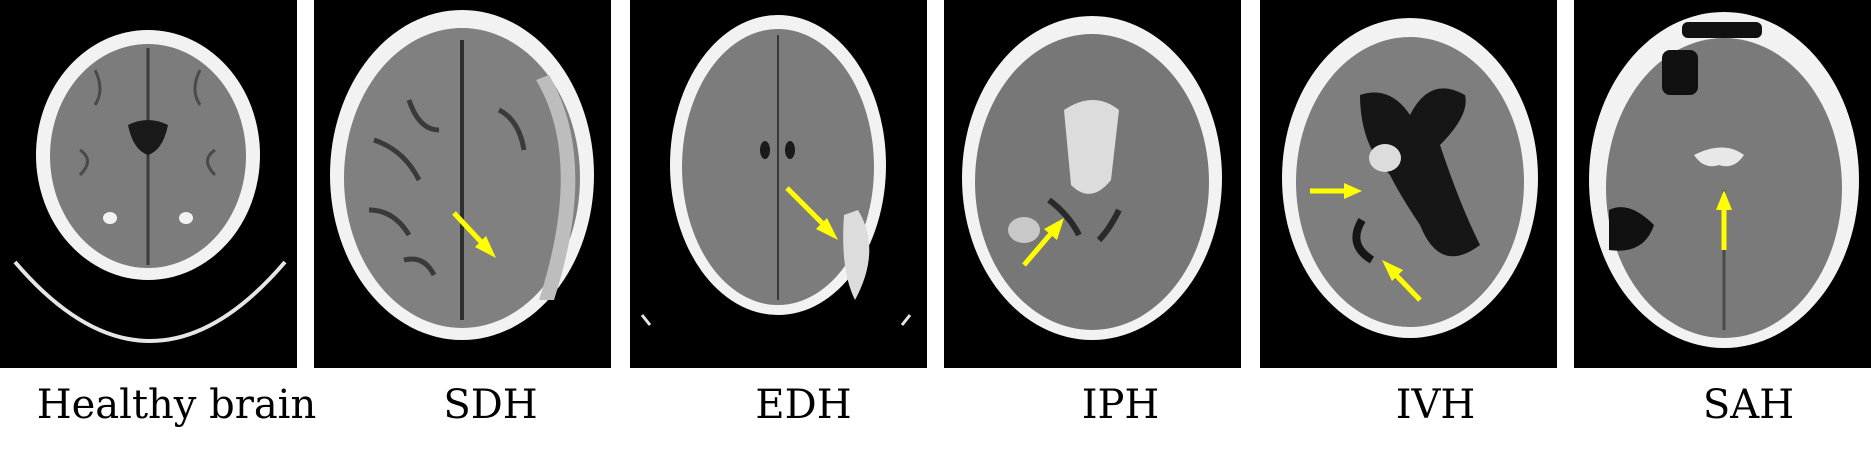 This screenshot has width=1871, height=466. What do you see at coordinates (148, 184) in the screenshot?
I see `ct-scan-healthy-brain` at bounding box center [148, 184].